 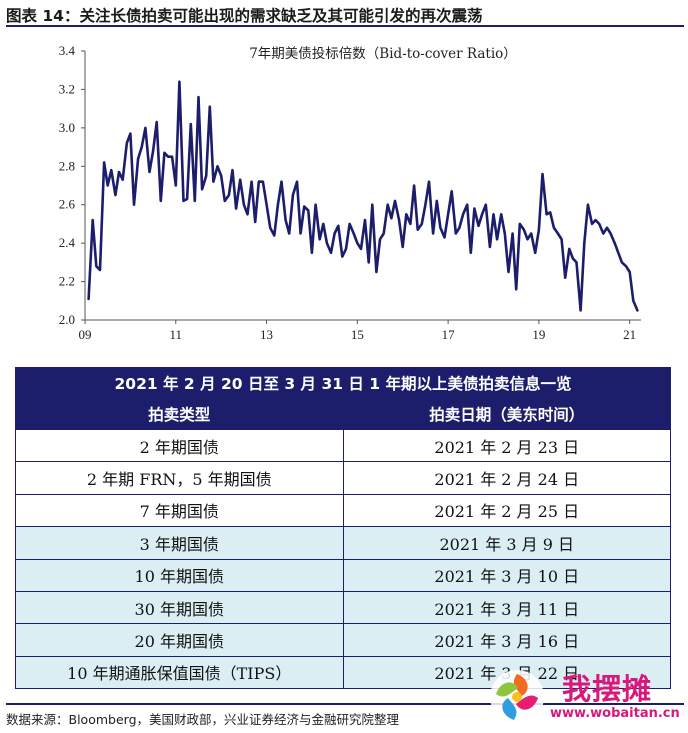 I want to click on auction-date-cell: 2021 年 2 月 25 日, so click(x=506, y=510).